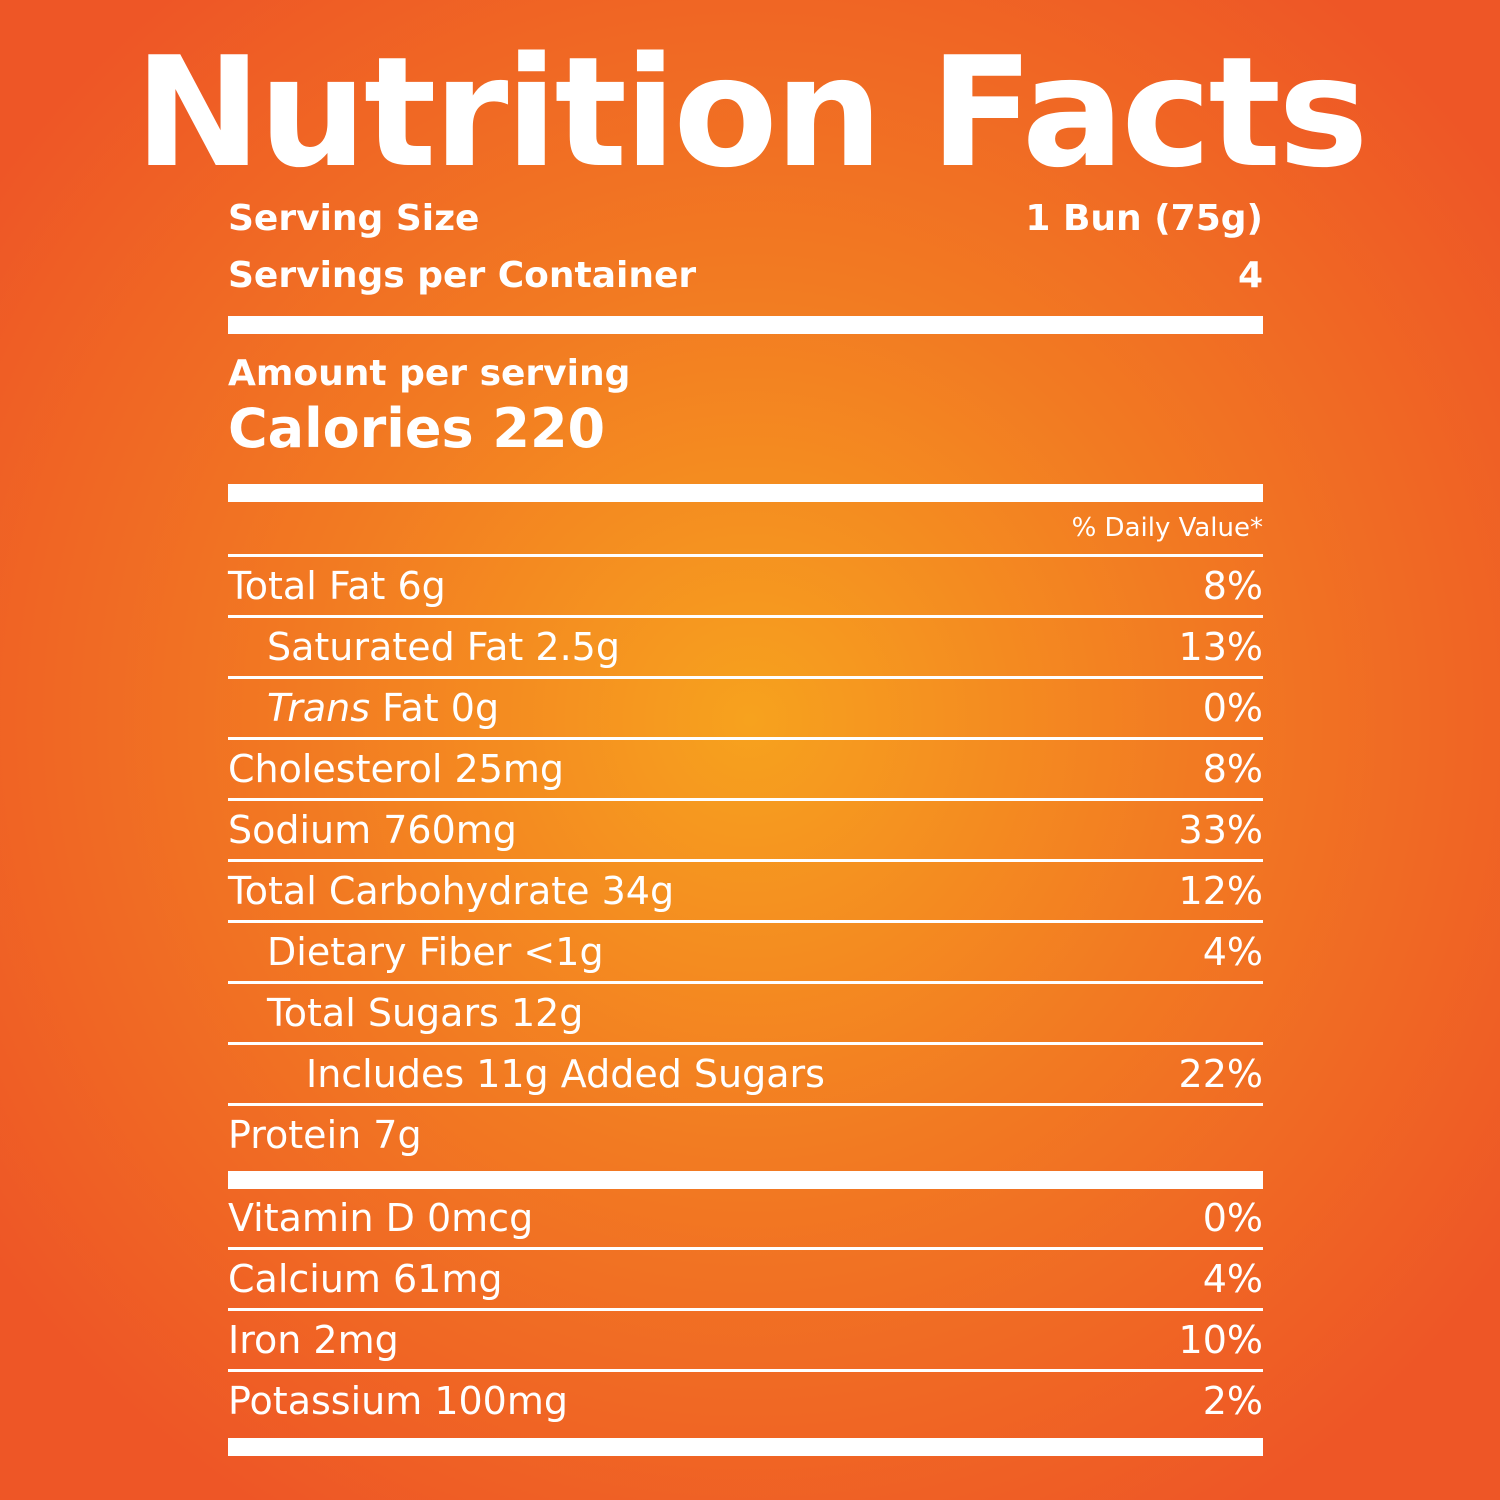 This screenshot has width=1500, height=1500. I want to click on vitamin-row-potassium: Potassium 100mg 2%, so click(745, 1401).